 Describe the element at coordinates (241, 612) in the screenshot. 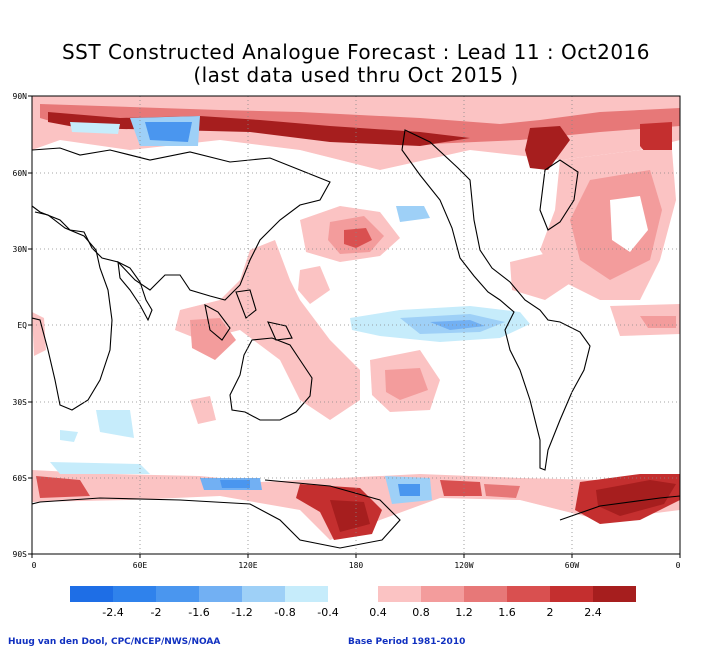

I see `colorbar-label: -1.2` at that location.